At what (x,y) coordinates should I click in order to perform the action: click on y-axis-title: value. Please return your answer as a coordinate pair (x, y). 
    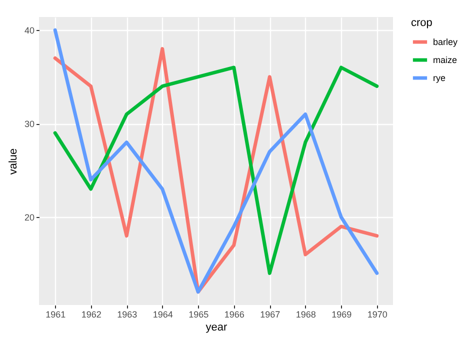
    Looking at the image, I should click on (13, 161).